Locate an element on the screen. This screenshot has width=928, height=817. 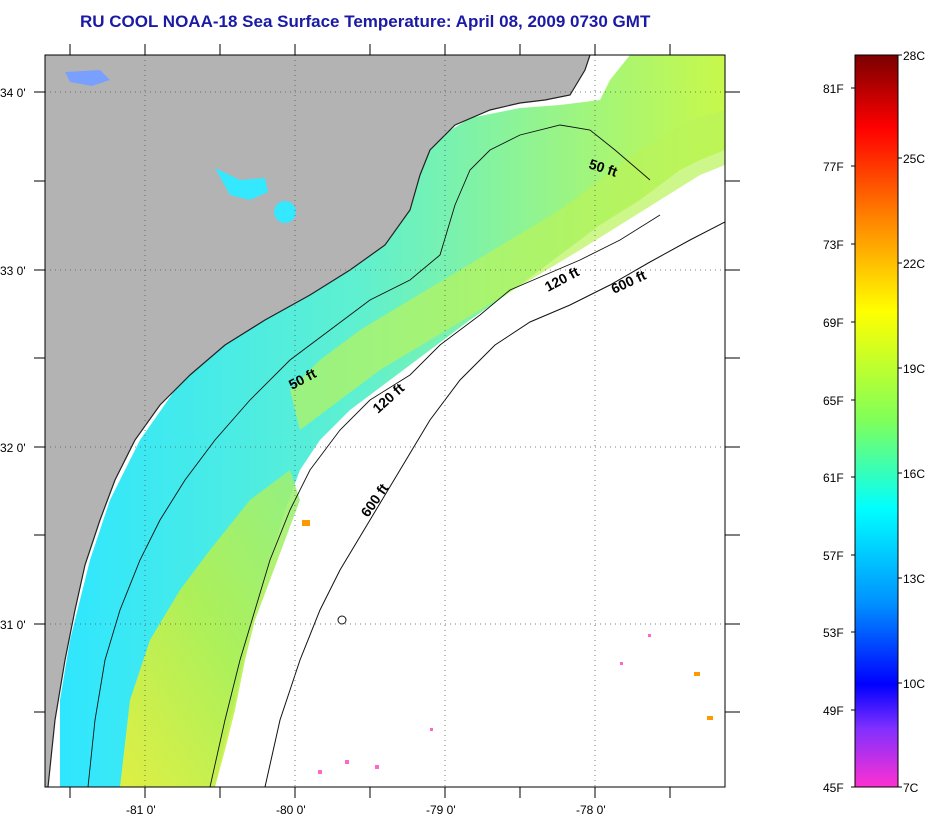
lon-label-79: -79 0' is located at coordinates (441, 810).